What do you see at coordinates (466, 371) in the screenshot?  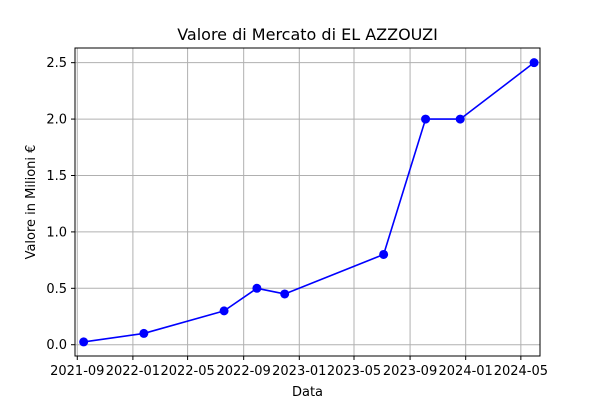 I see `x-tick-label: 2024-01` at bounding box center [466, 371].